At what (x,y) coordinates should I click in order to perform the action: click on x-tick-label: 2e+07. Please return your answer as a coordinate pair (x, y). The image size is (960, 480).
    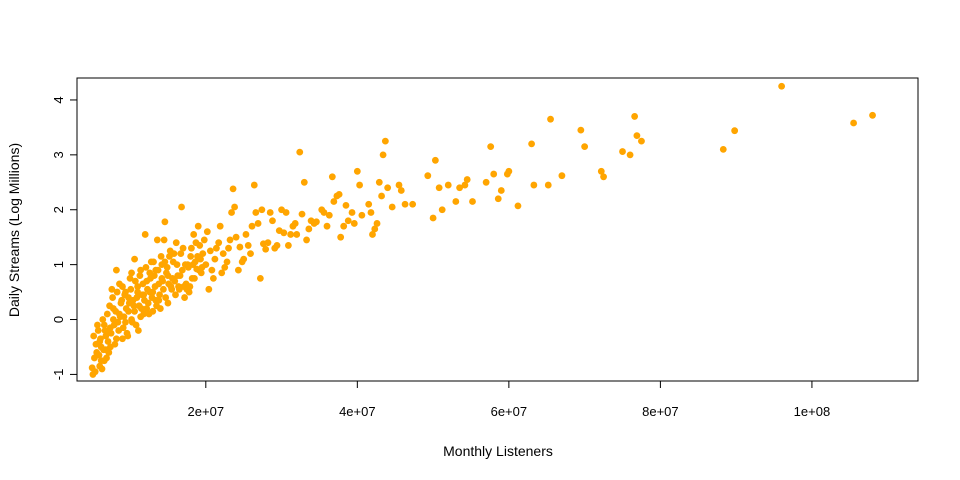
    Looking at the image, I should click on (206, 411).